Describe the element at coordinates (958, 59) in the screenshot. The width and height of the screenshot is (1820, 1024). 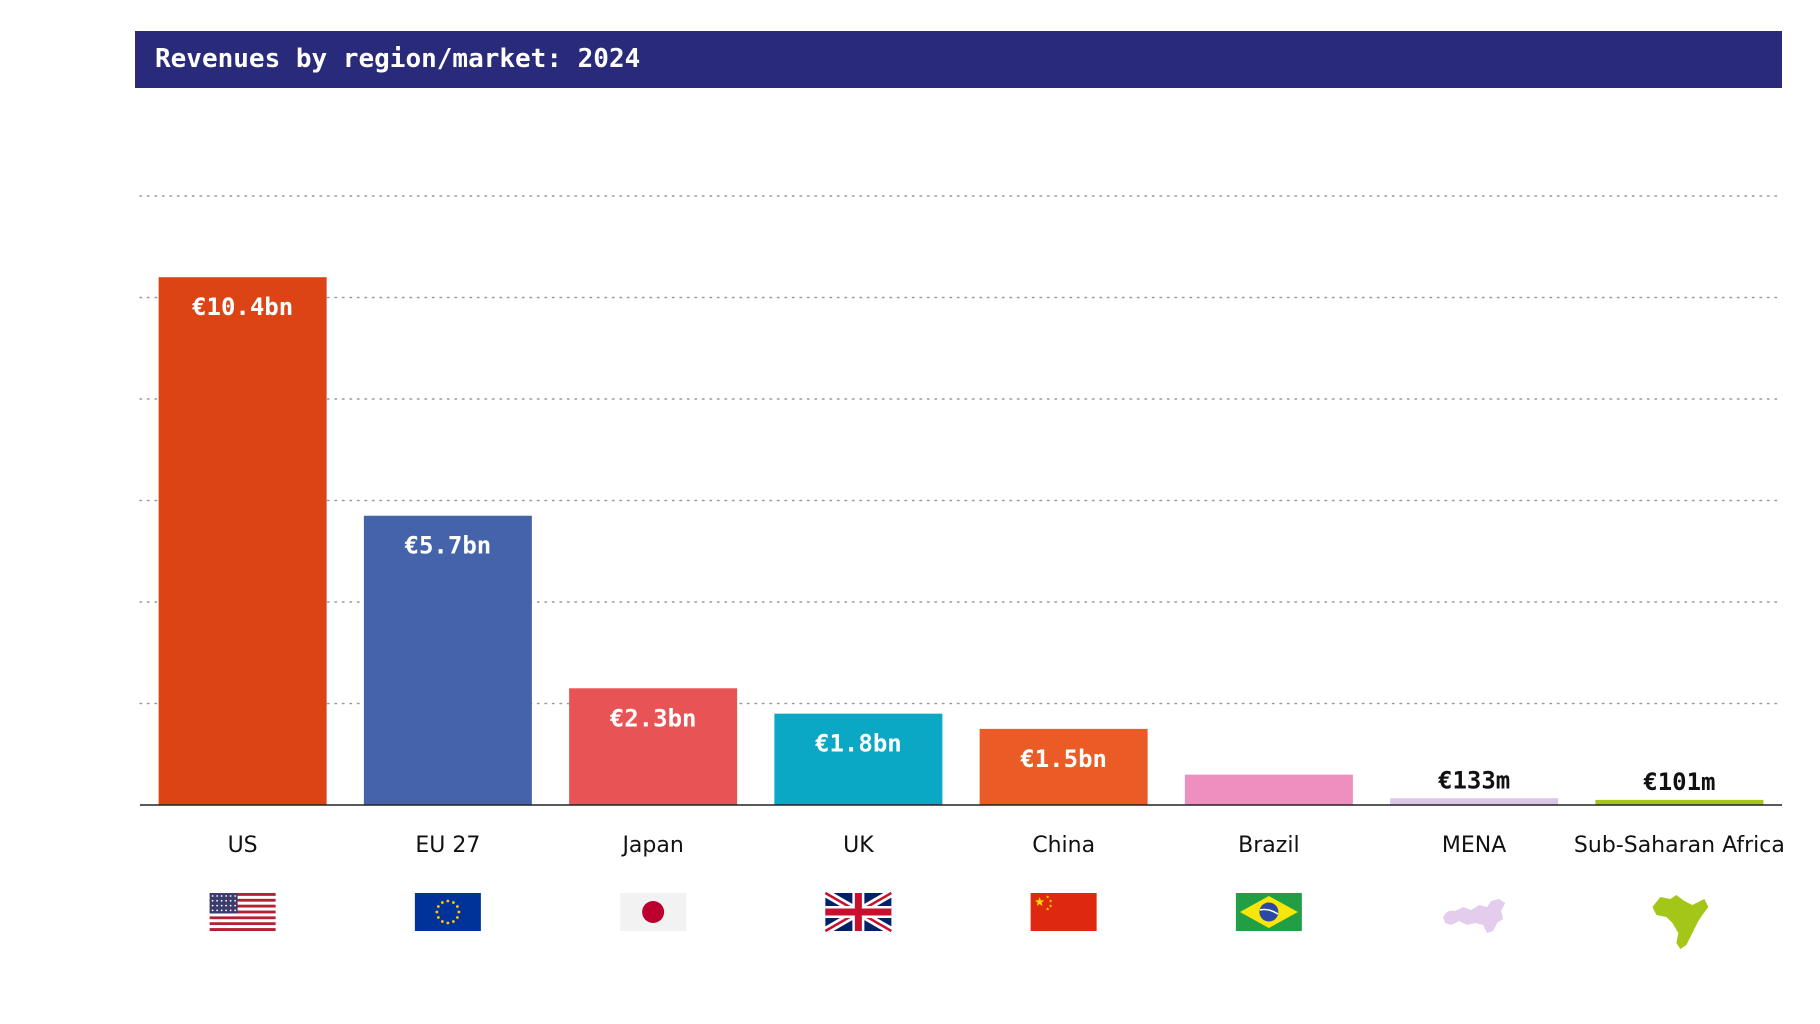
I see `chart-title-bar: Revenues by region/market: 2024` at that location.